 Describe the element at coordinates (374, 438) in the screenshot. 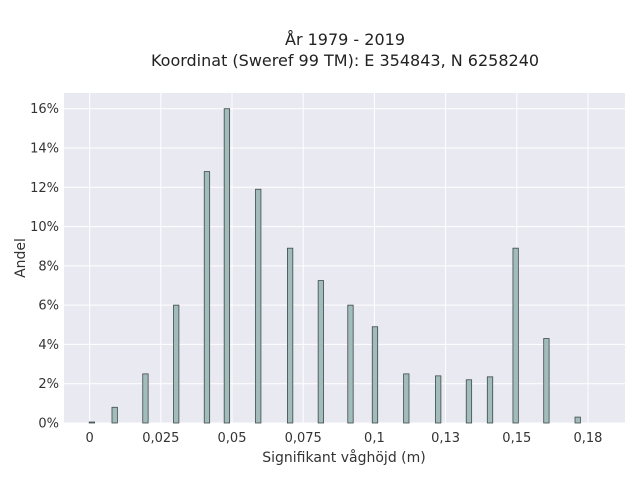

I see `x-tick-label-4: 0,1` at that location.